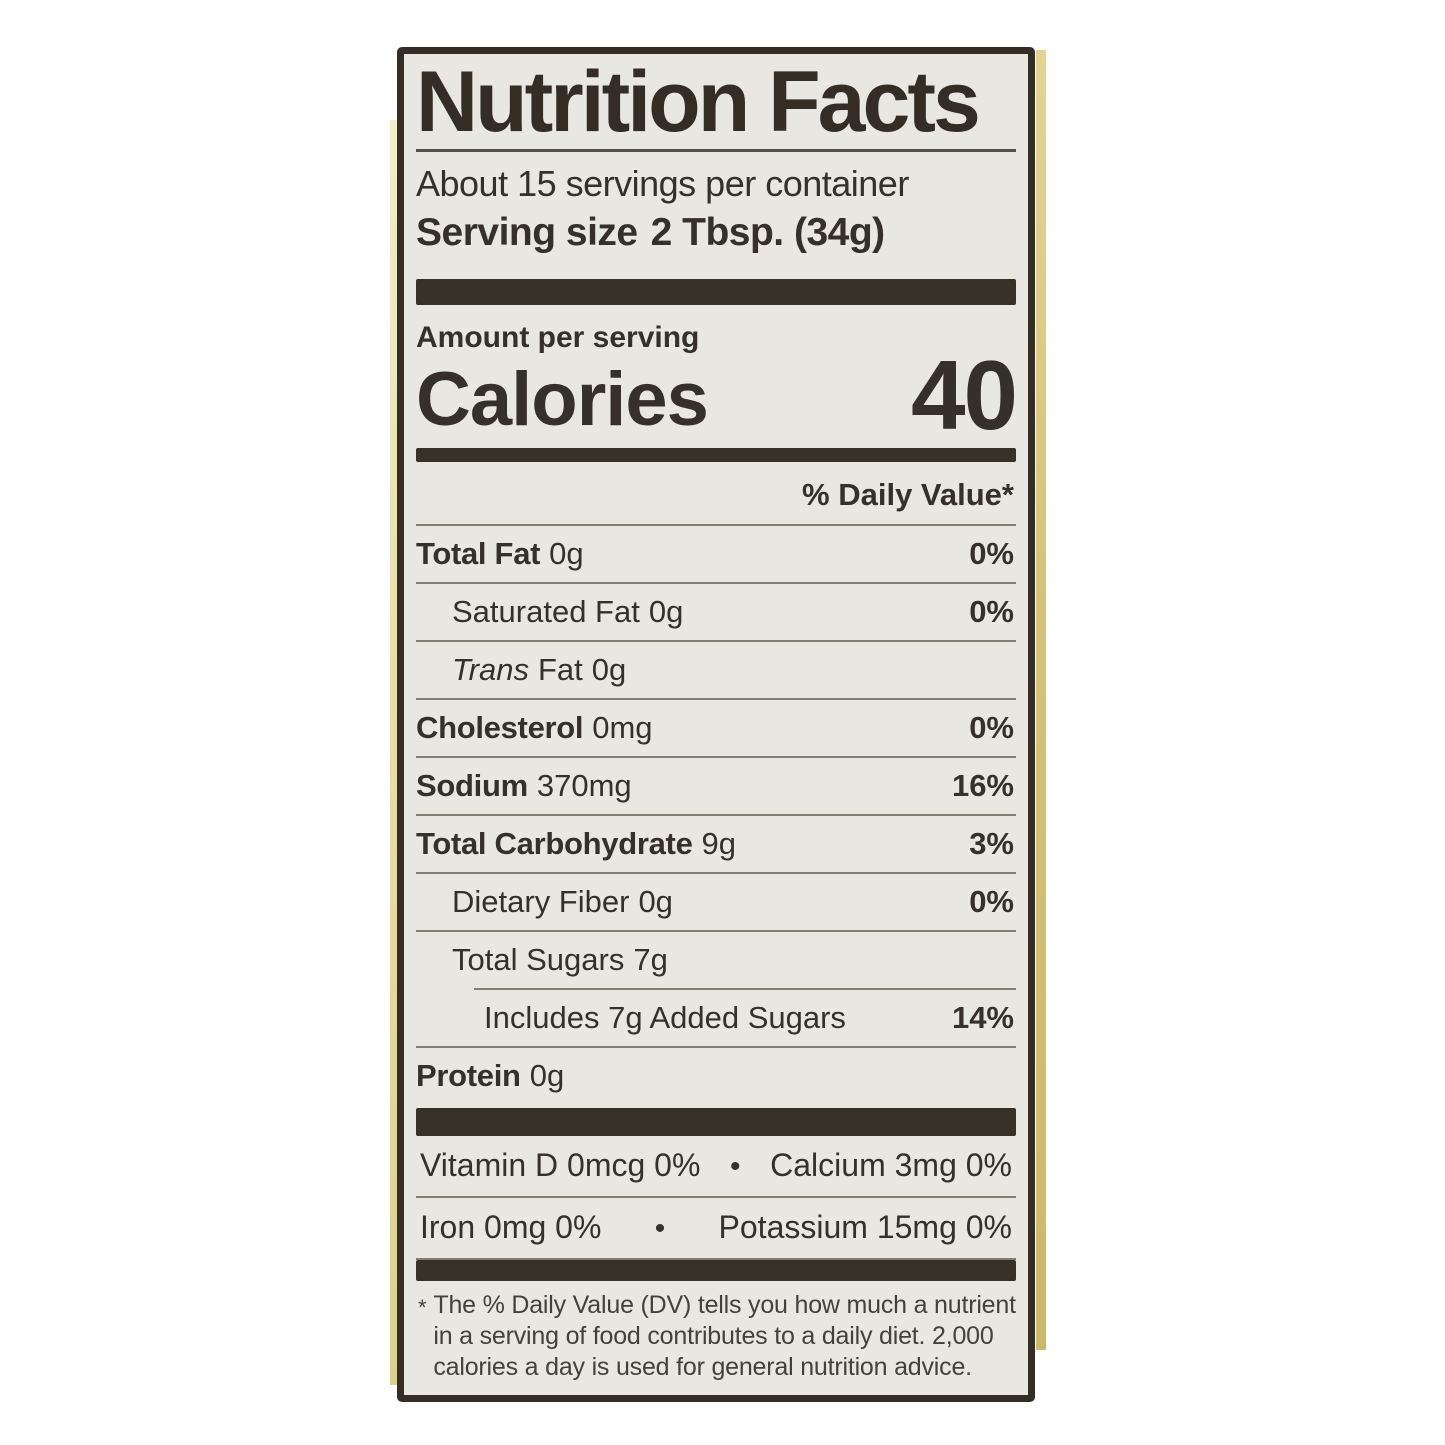 The image size is (1445, 1445). What do you see at coordinates (964, 395) in the screenshot?
I see `calories-value: 40` at bounding box center [964, 395].